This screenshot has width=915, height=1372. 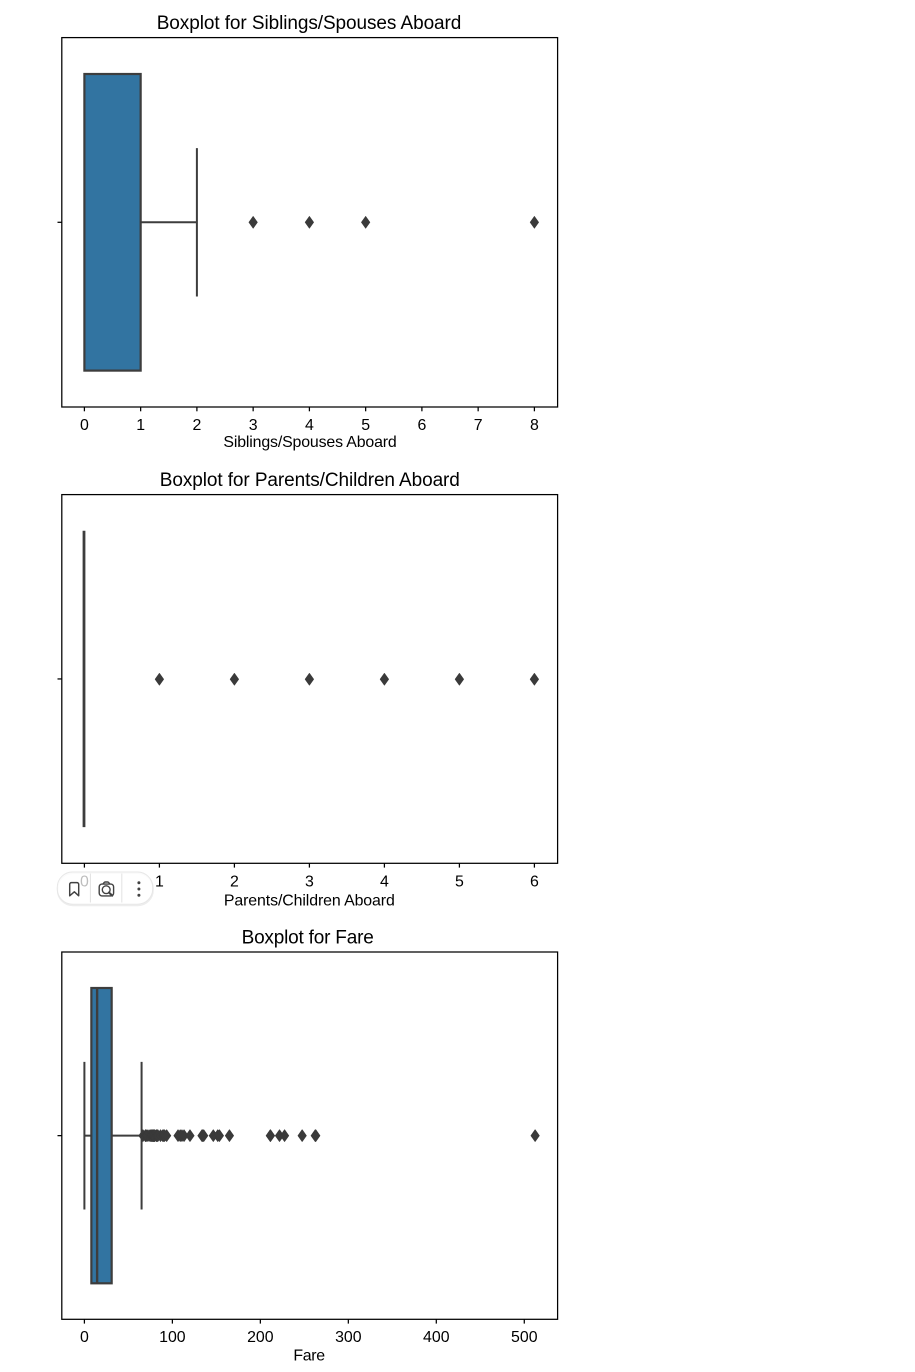 What do you see at coordinates (308, 938) in the screenshot?
I see `svg-text: Boxplot for Fare` at bounding box center [308, 938].